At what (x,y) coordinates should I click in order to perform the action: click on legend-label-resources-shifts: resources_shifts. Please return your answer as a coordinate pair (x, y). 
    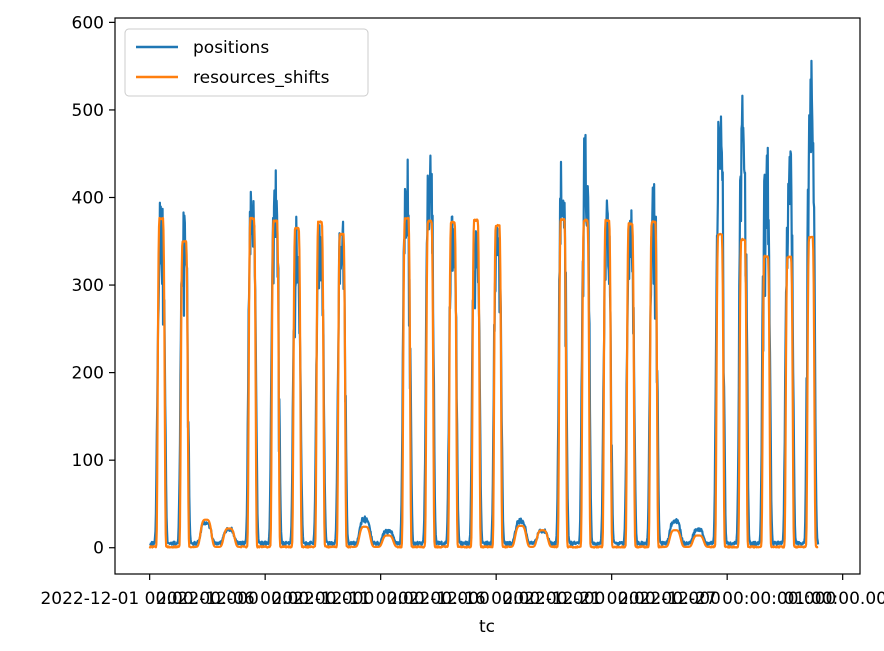
    Looking at the image, I should click on (261, 78).